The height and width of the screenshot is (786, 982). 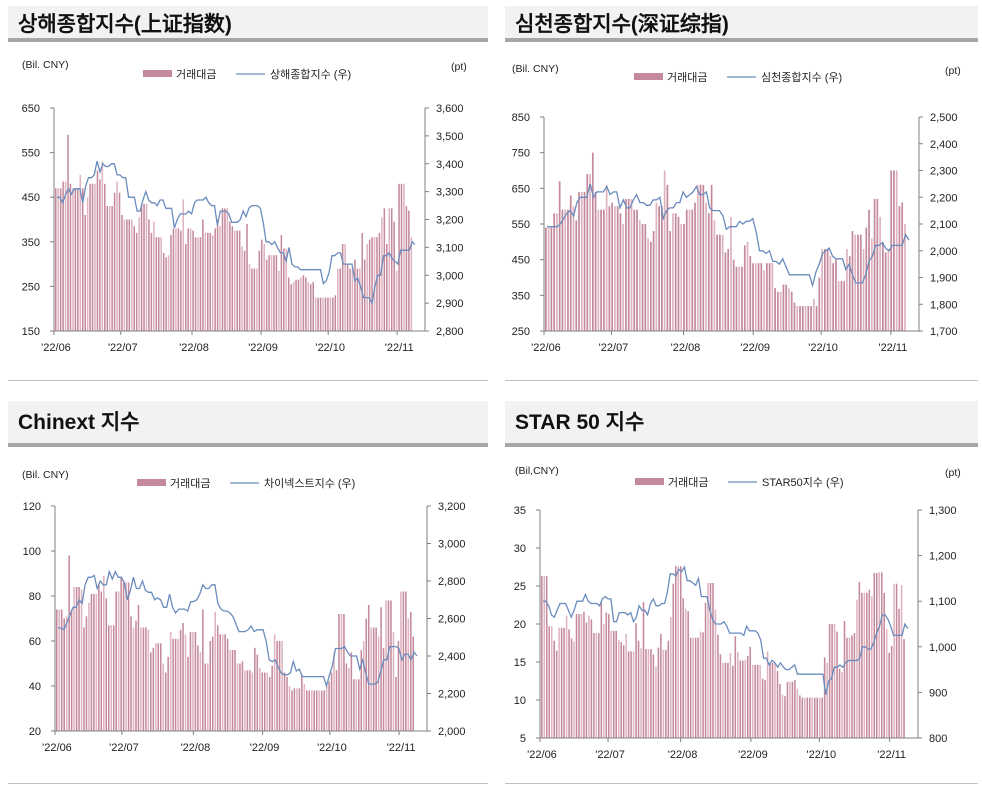 I want to click on x-tick-label: '22/10, so click(x=823, y=348).